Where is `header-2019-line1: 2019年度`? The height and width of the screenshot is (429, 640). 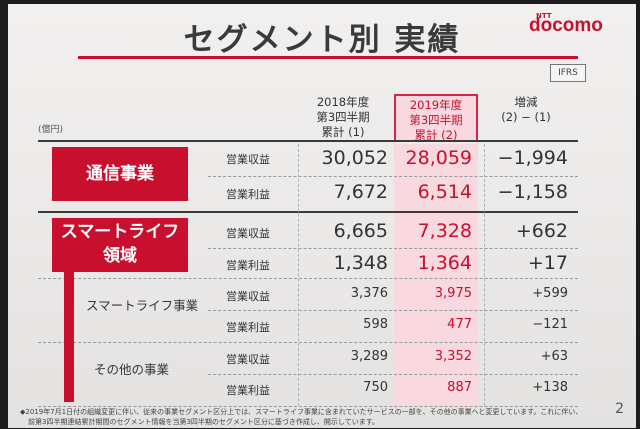 header-2019-line1: 2019年度 is located at coordinates (436, 105).